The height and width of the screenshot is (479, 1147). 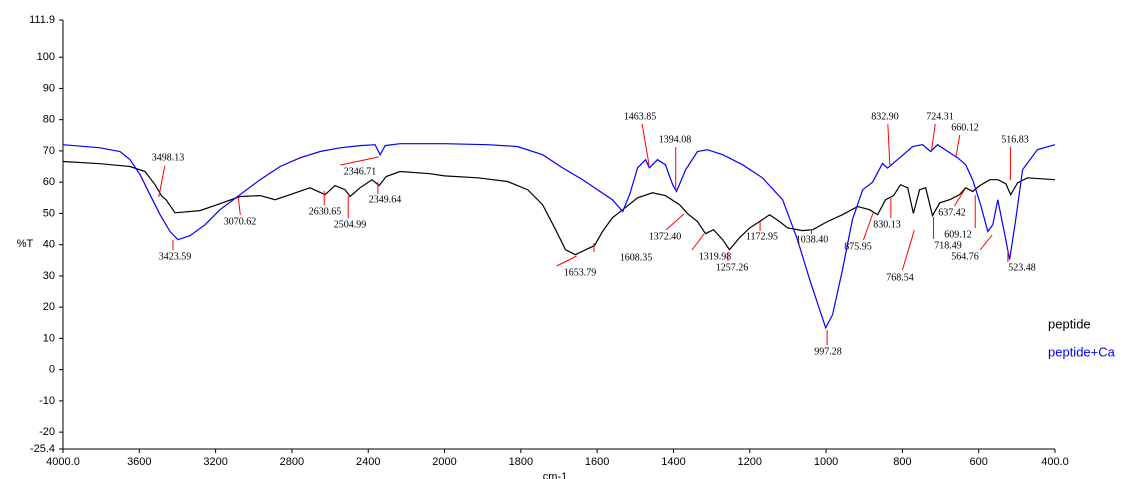 I want to click on y-tick-label: -20, so click(x=47, y=432).